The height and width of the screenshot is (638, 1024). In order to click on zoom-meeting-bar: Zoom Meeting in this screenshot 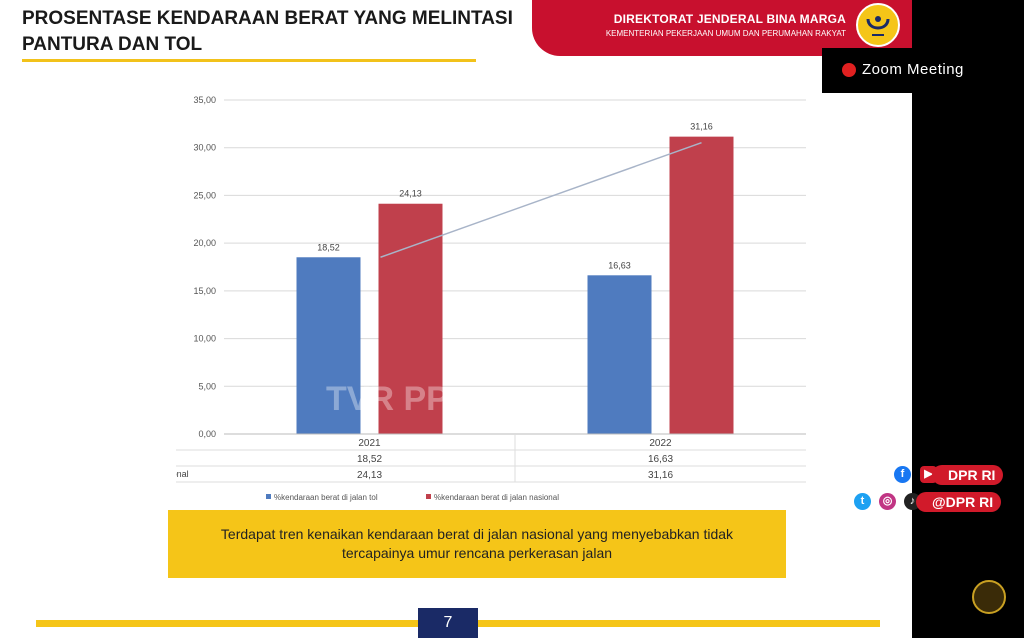, I will do `click(923, 70)`.